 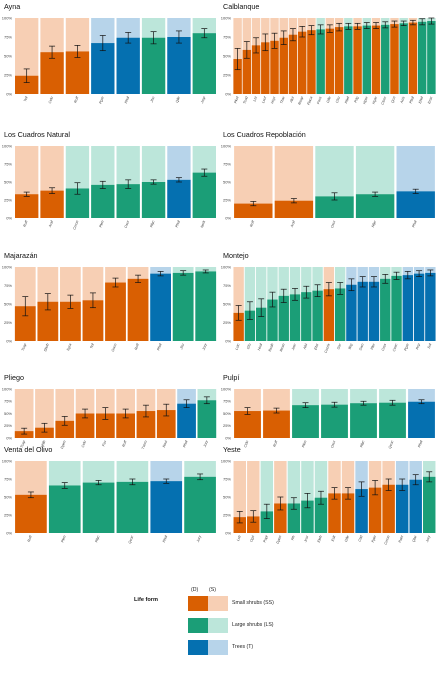 I want to click on category-label: Ssc, so click(x=339, y=346).